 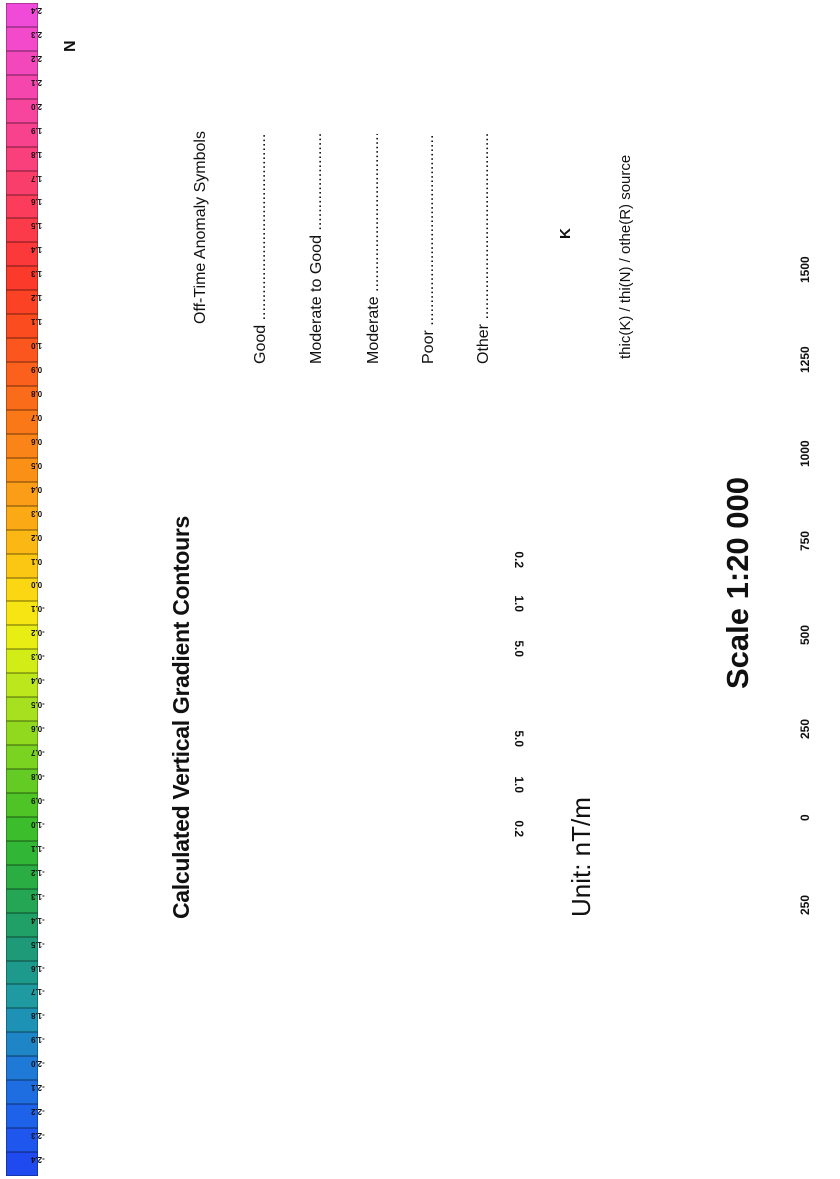 I want to click on colorbar-label: -2.3, so click(x=38, y=1136).